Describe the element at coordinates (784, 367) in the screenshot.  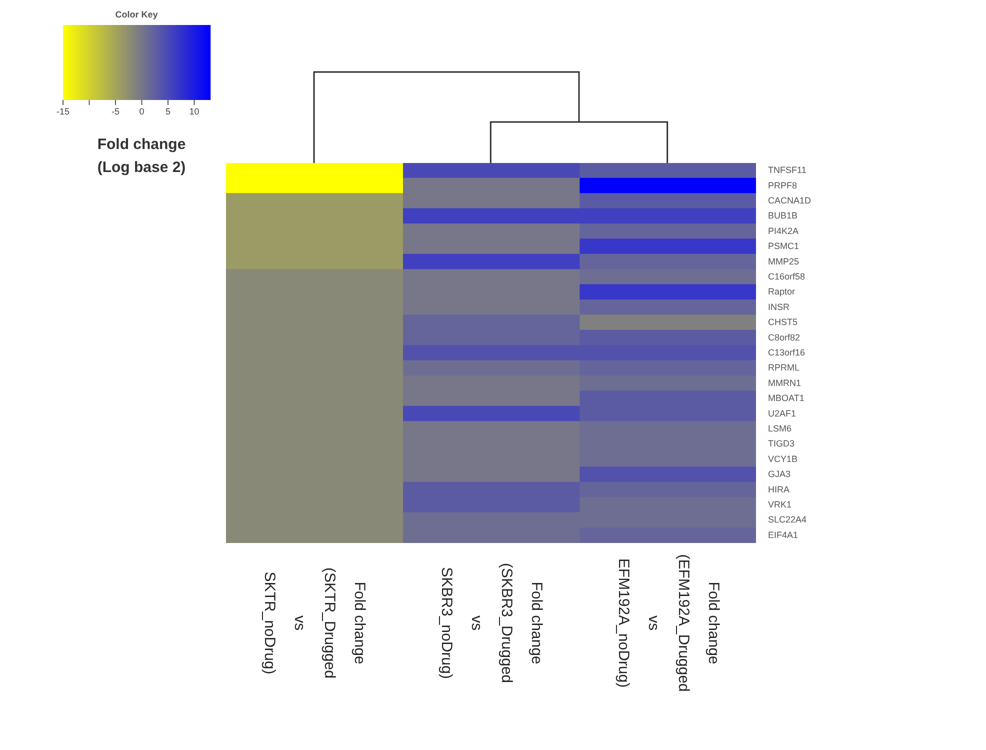
I see `y-tick-label: RPRML` at that location.